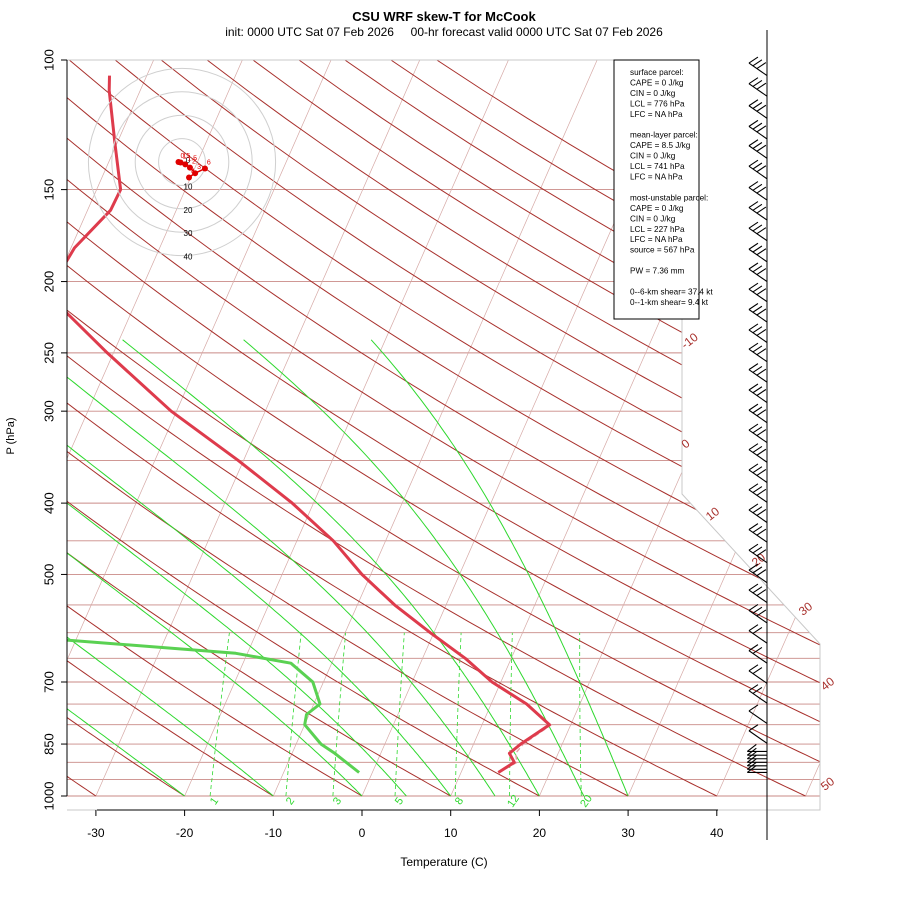  What do you see at coordinates (657, 208) in the screenshot?
I see `parcel-info-line: CAPE = 0 J/kg` at bounding box center [657, 208].